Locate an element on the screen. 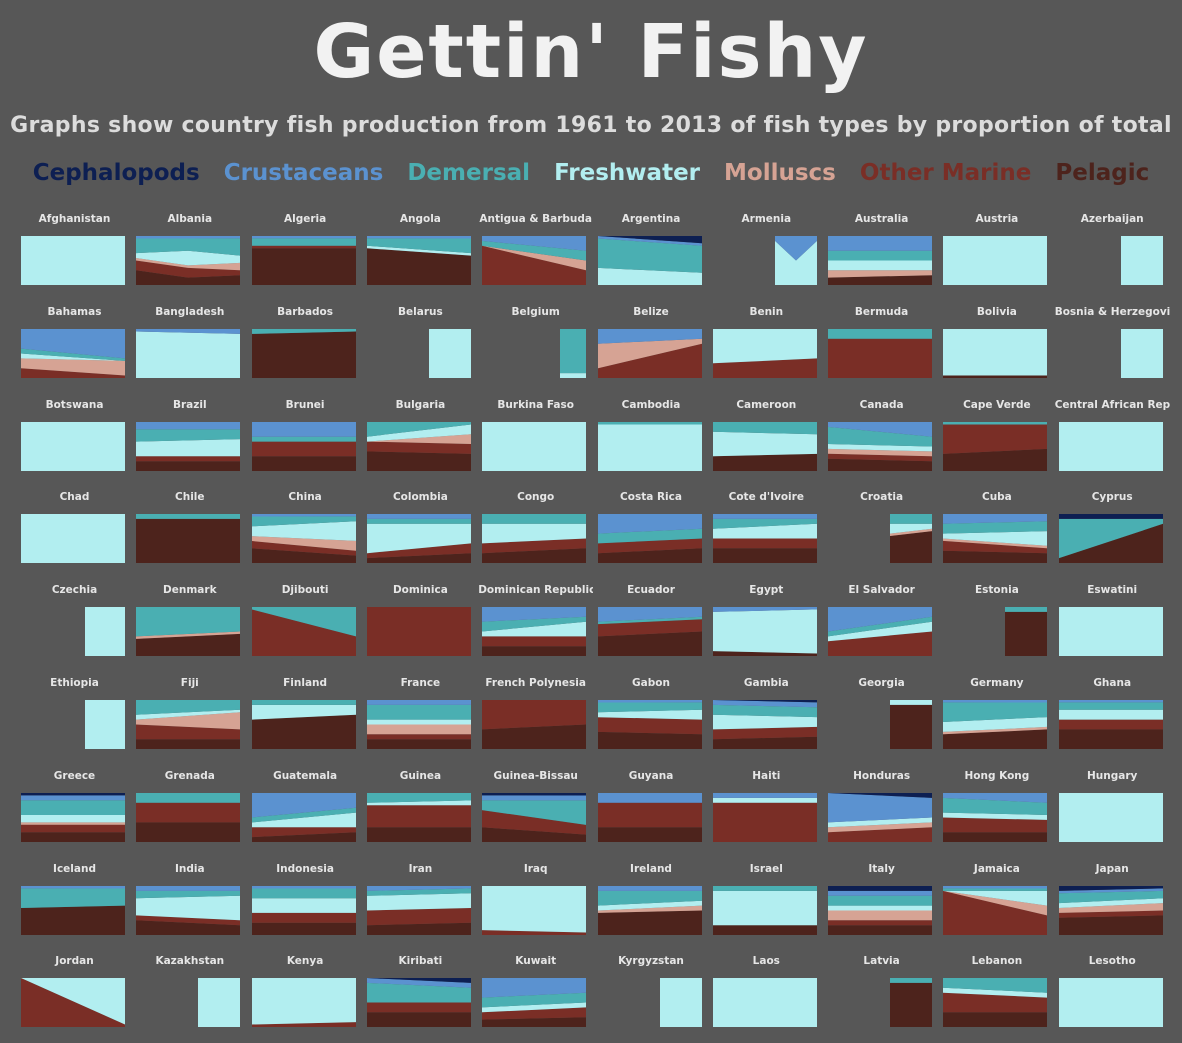  country-cell-lebanon: Lebanon is located at coordinates (1000, 991).